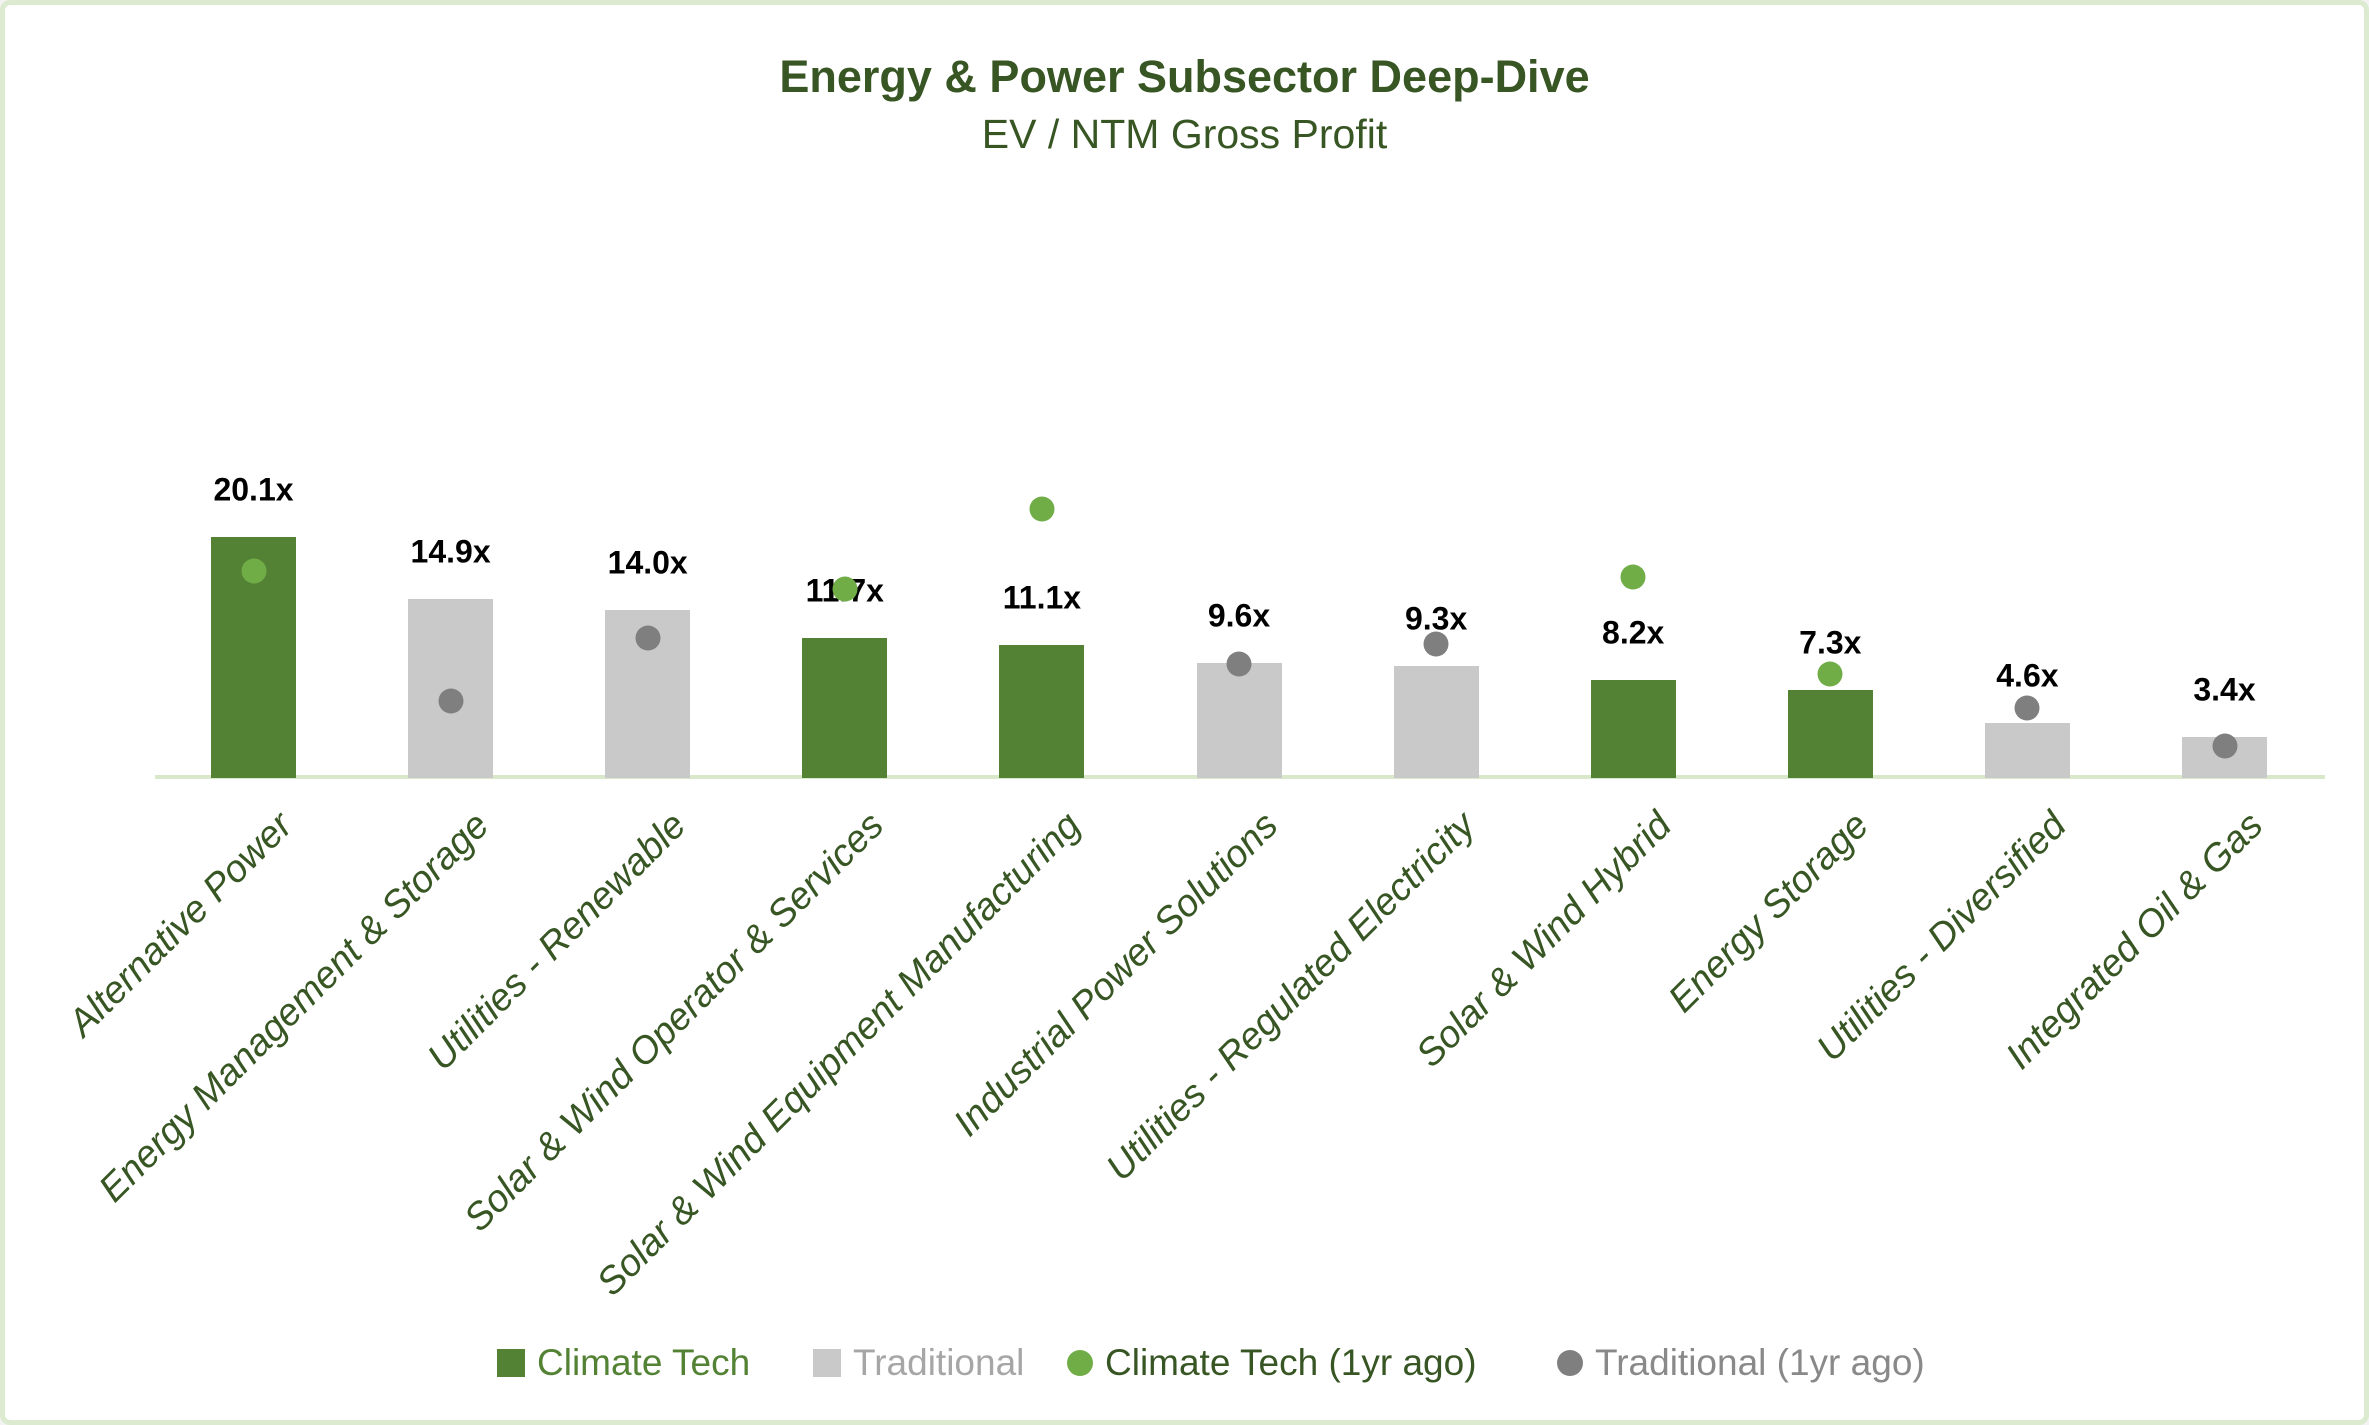 This screenshot has width=2369, height=1425. What do you see at coordinates (1291, 1362) in the screenshot?
I see `legend-label: Climate Tech (1yr ago)` at bounding box center [1291, 1362].